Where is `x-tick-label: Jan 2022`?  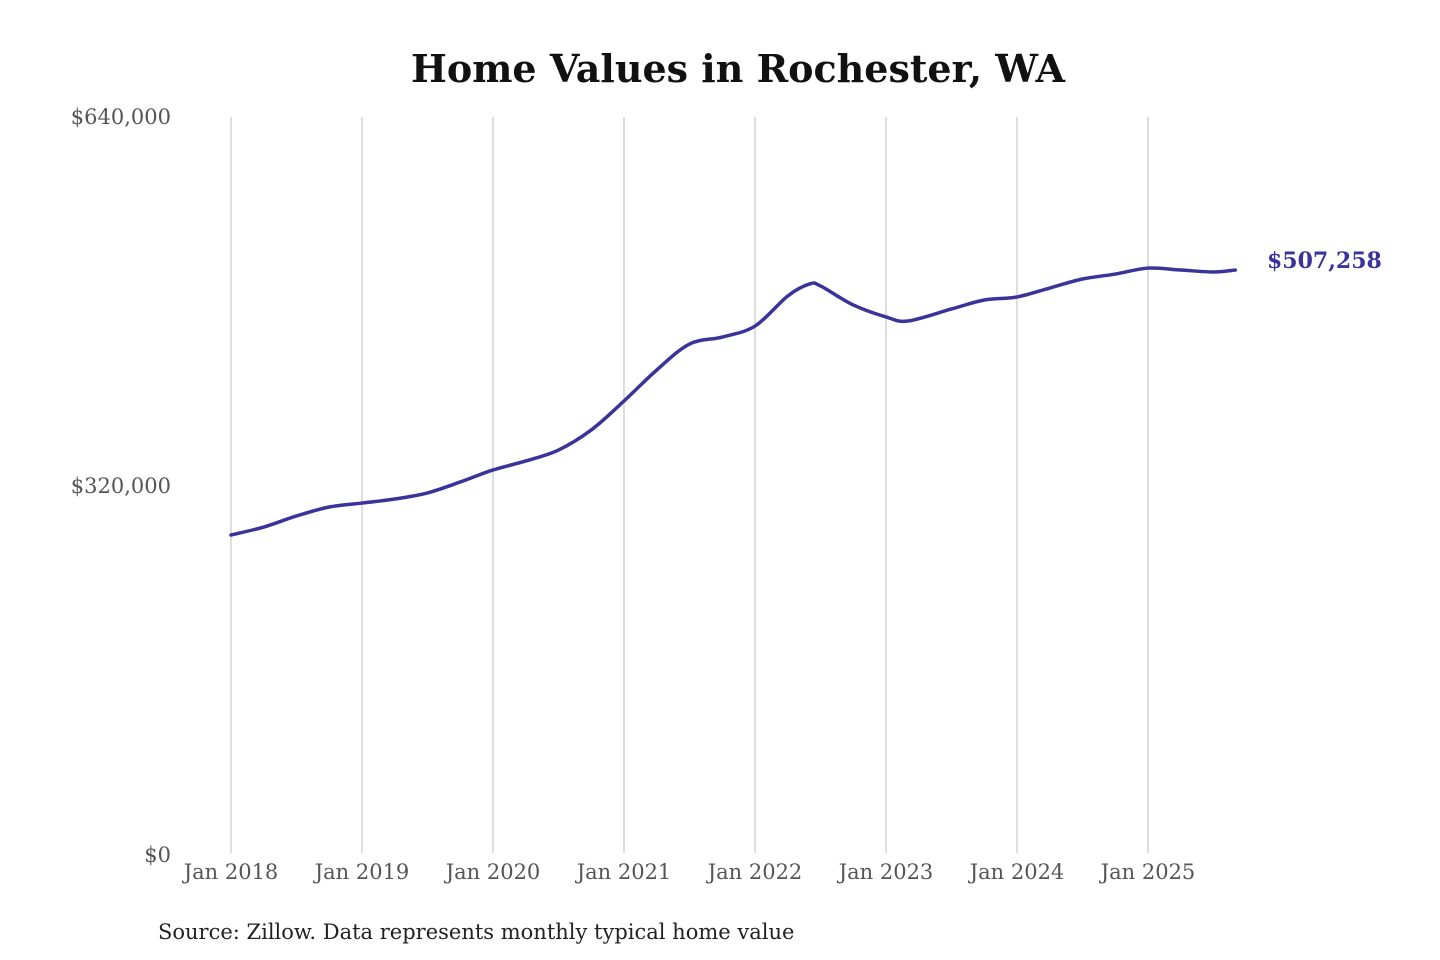 x-tick-label: Jan 2022 is located at coordinates (754, 872).